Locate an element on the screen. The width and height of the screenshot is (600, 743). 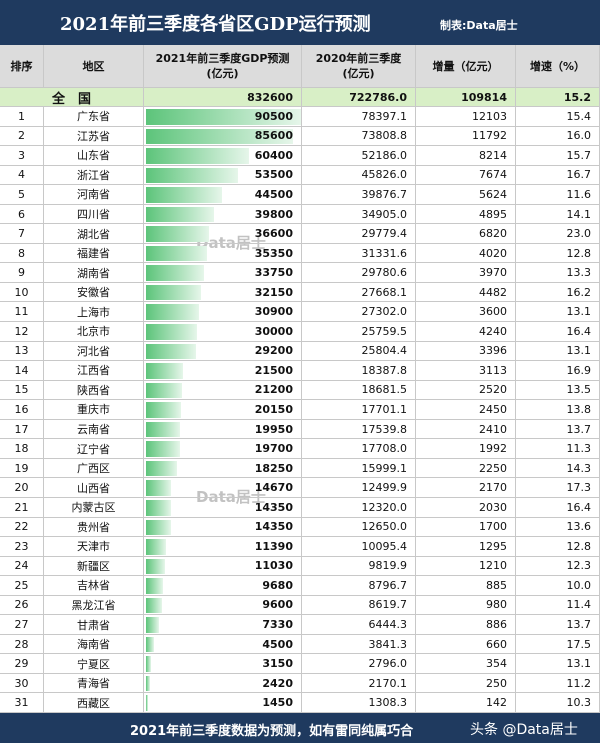
table-cell: 14.1 is located at coordinates (558, 214).